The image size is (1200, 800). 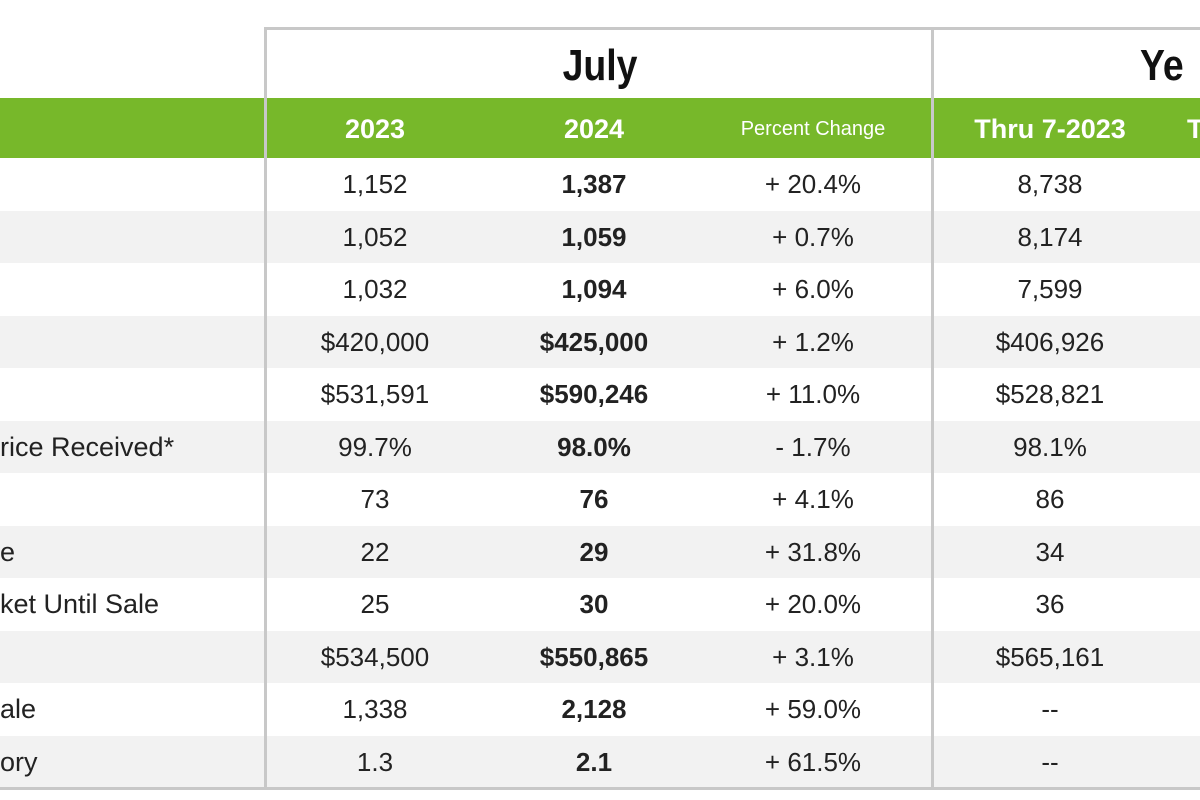 I want to click on cell-value: $534,500, so click(x=375, y=656).